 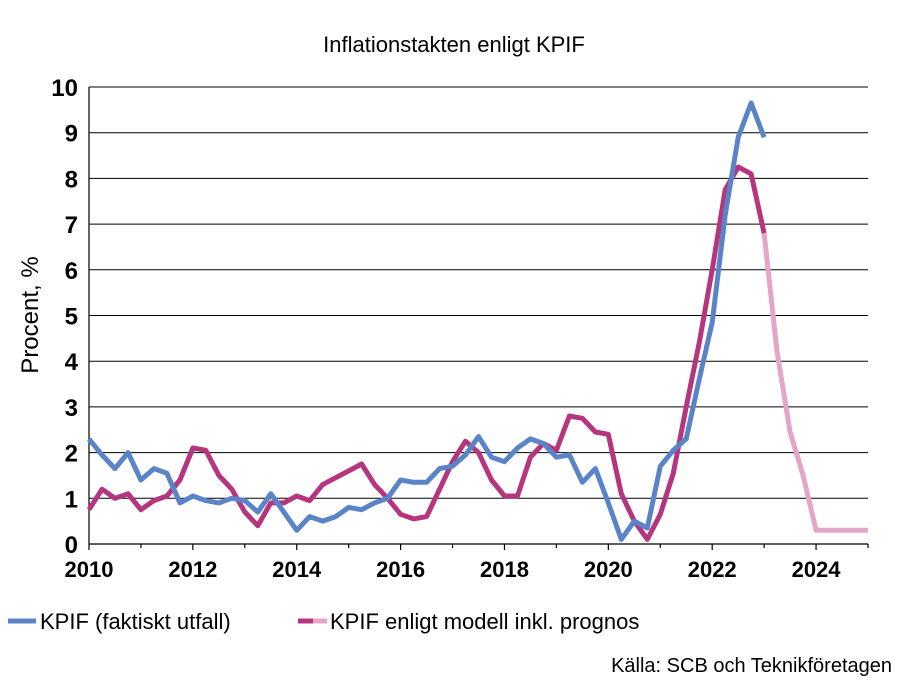 What do you see at coordinates (192, 569) in the screenshot?
I see `x-tick-label-2012: 2012` at bounding box center [192, 569].